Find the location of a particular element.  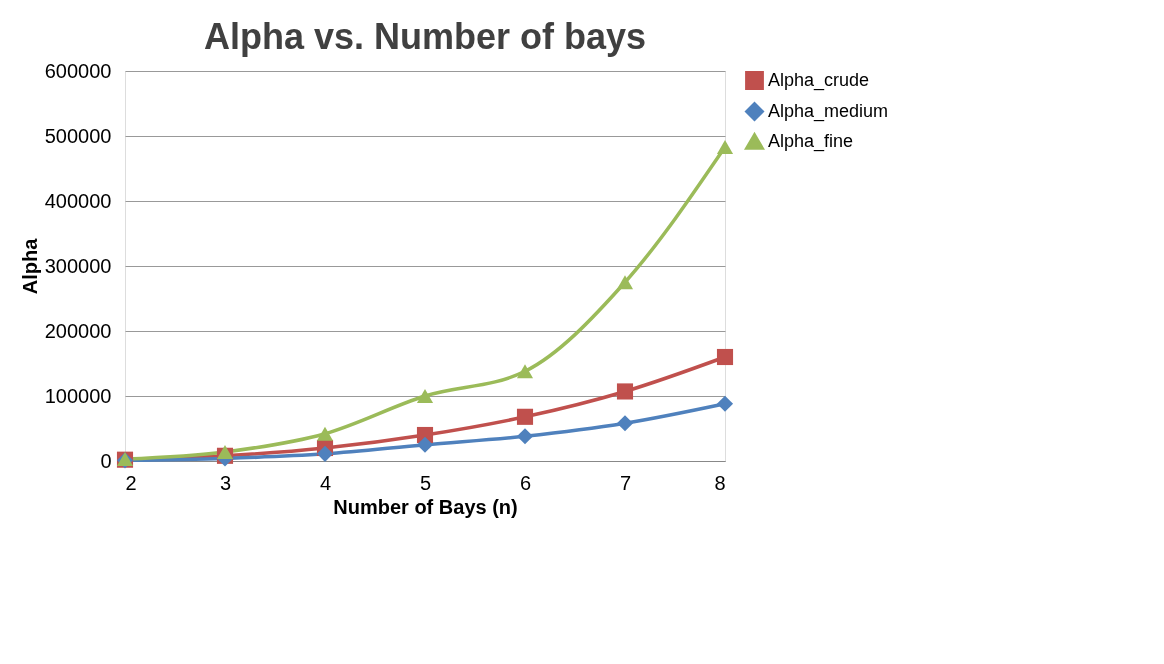

y-tick-label: 100000 is located at coordinates (78, 395).